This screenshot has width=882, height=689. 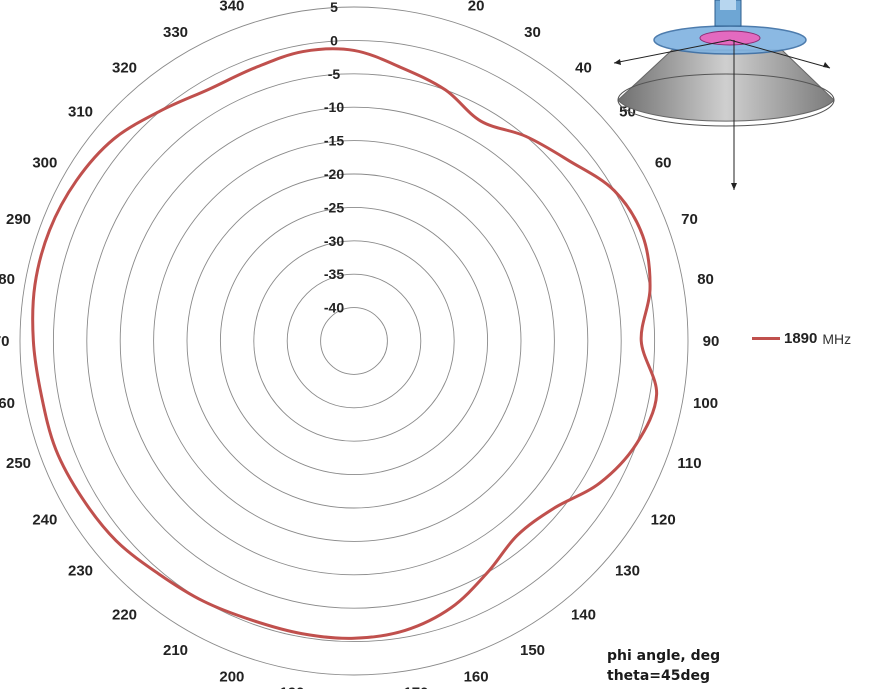 What do you see at coordinates (175, 650) in the screenshot?
I see `angle-tick-label: 210` at bounding box center [175, 650].